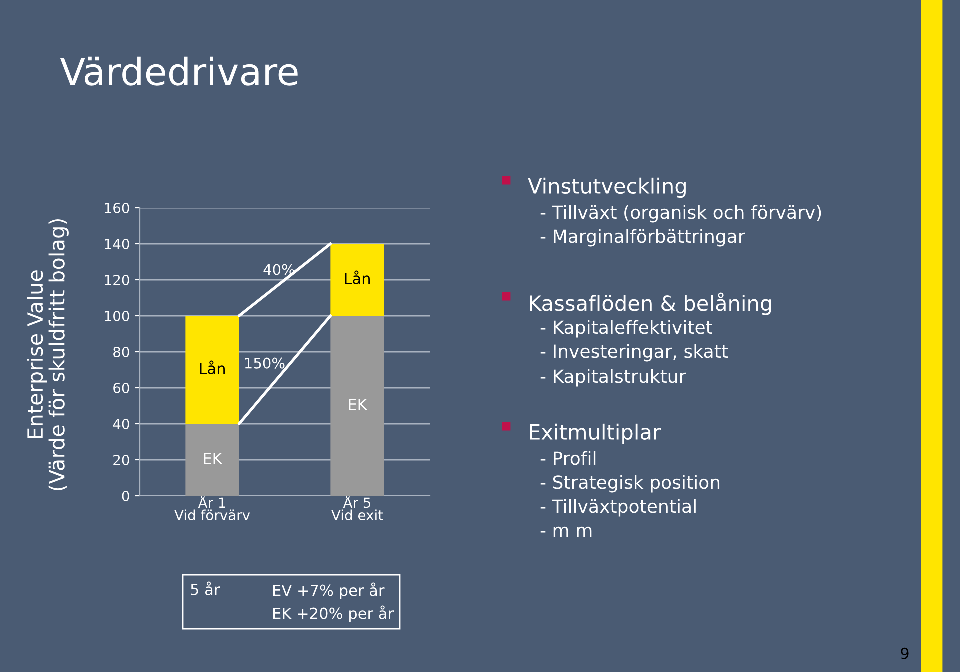 The image size is (960, 672). What do you see at coordinates (265, 363) in the screenshot?
I see `annotation: 150%` at bounding box center [265, 363].